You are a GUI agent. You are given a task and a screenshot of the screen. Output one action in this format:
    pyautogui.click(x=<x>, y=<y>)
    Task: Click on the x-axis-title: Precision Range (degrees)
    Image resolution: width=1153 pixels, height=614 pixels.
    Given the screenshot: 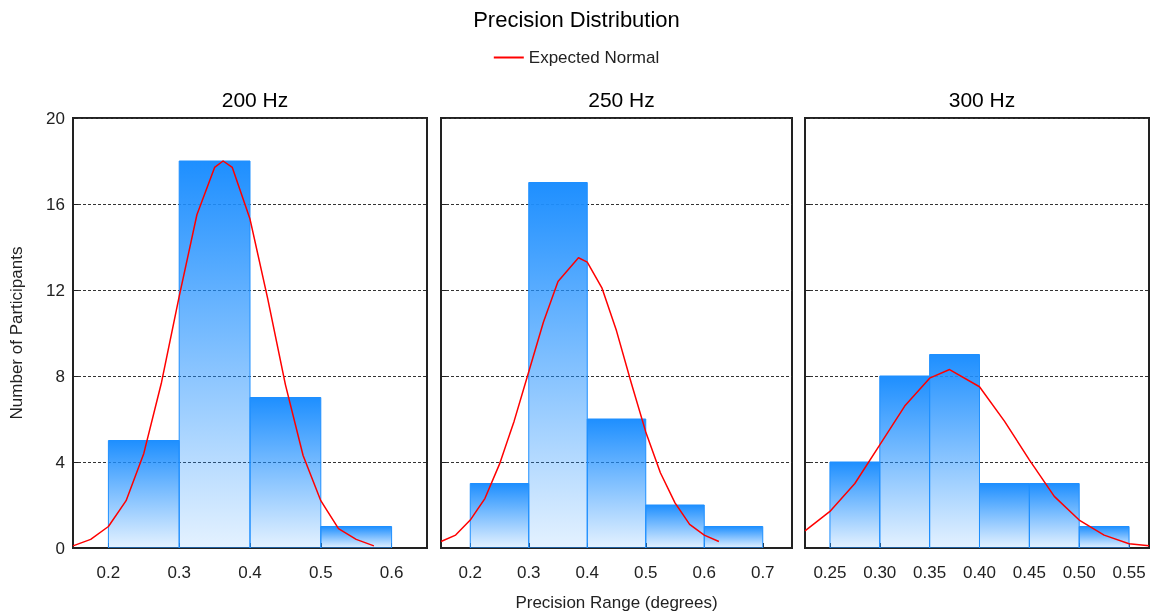 What is the action you would take?
    pyautogui.click(x=616, y=602)
    